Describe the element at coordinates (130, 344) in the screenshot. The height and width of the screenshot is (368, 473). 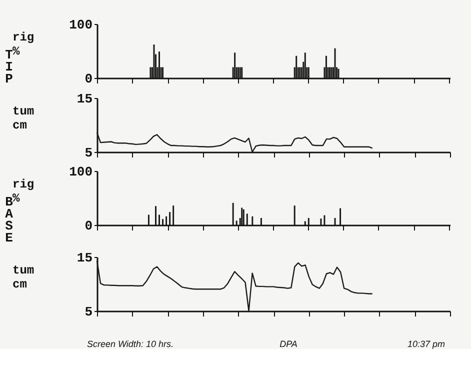
I see `text: Screen Width: 10 hrs.` at that location.